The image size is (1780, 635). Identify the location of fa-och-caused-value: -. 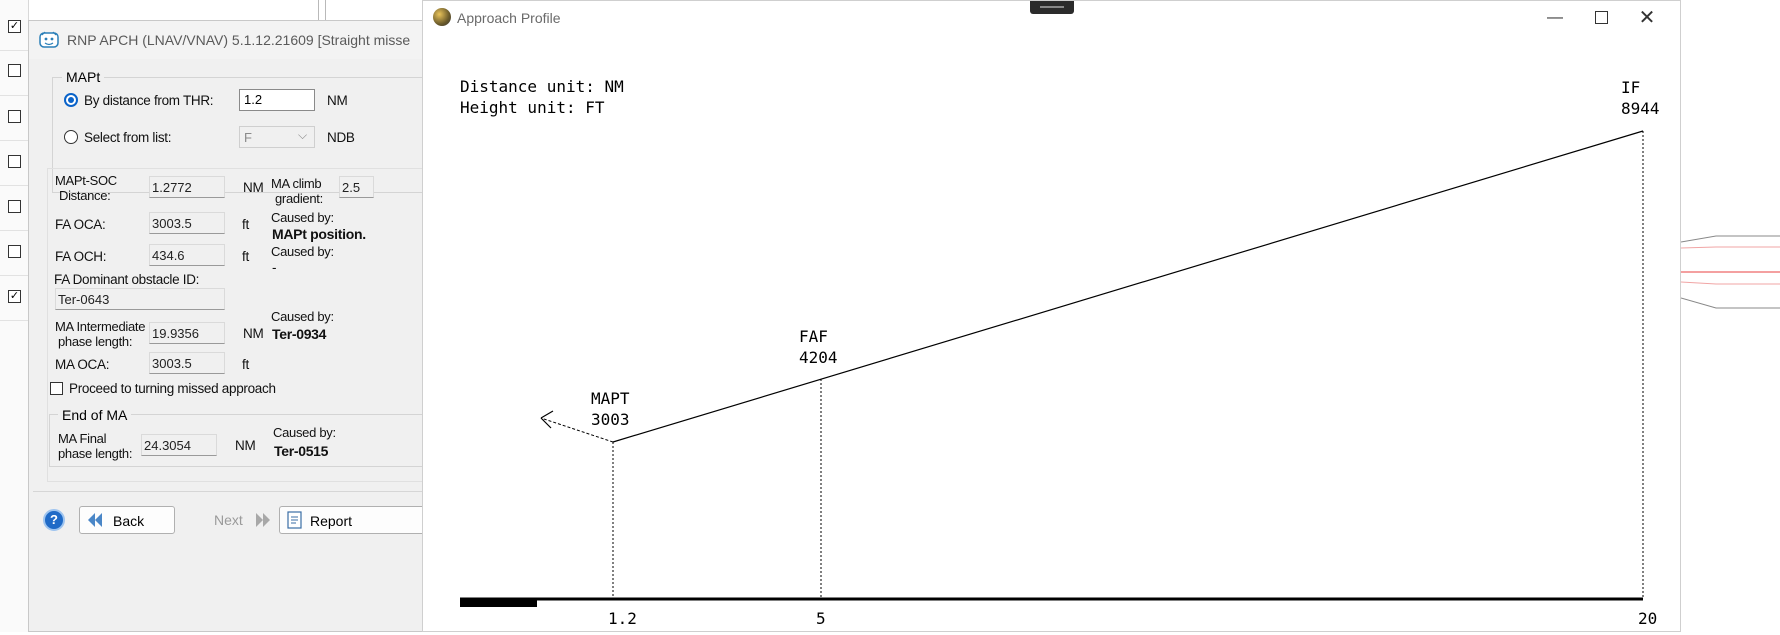
(274, 267).